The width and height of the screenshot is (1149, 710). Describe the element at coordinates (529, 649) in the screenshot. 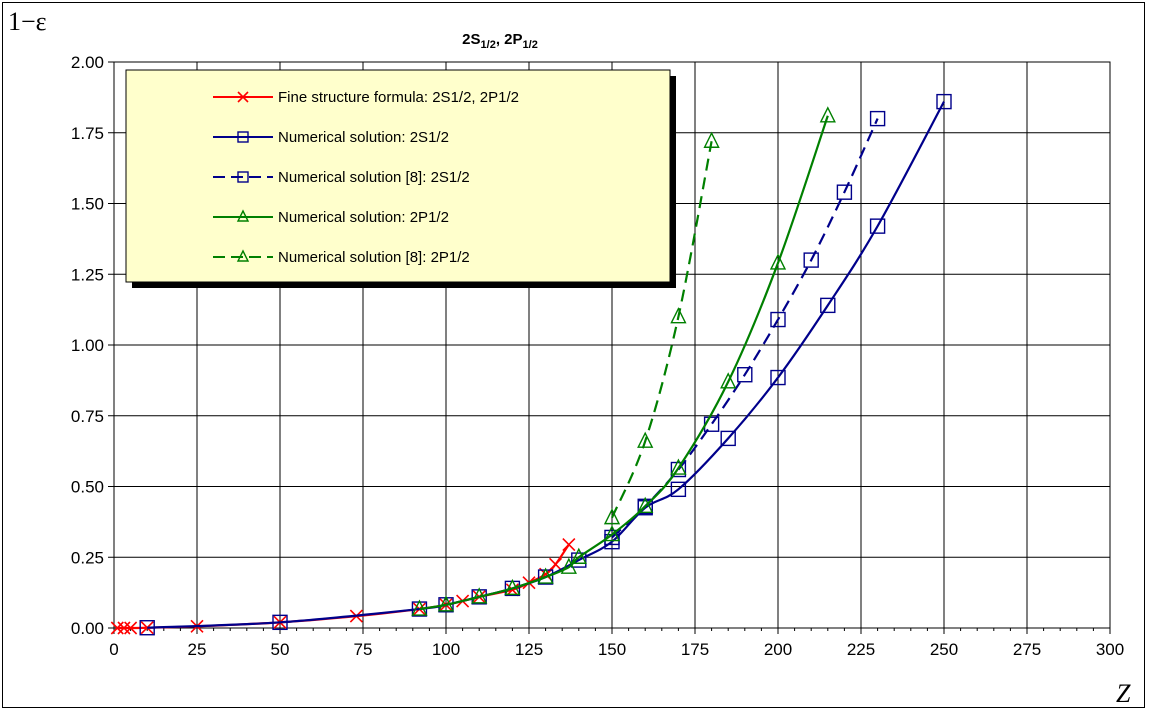

I see `x-tick-label: 125` at that location.